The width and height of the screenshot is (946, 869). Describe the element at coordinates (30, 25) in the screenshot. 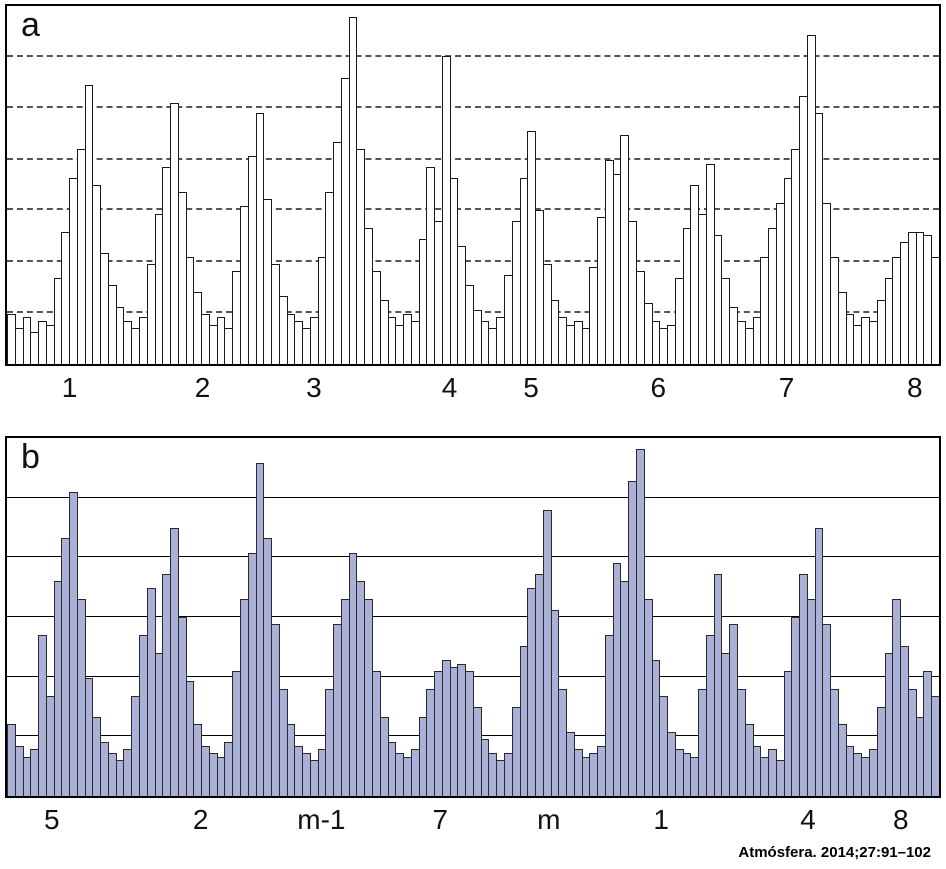

I see `panel-a-label: a` at that location.